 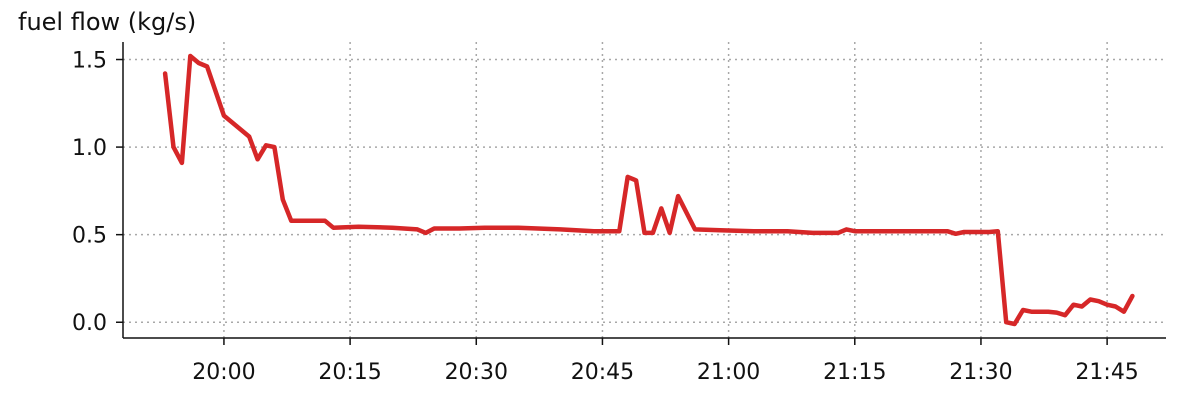 What do you see at coordinates (1106, 372) in the screenshot?
I see `x-tick-label-7: 21:45` at bounding box center [1106, 372].